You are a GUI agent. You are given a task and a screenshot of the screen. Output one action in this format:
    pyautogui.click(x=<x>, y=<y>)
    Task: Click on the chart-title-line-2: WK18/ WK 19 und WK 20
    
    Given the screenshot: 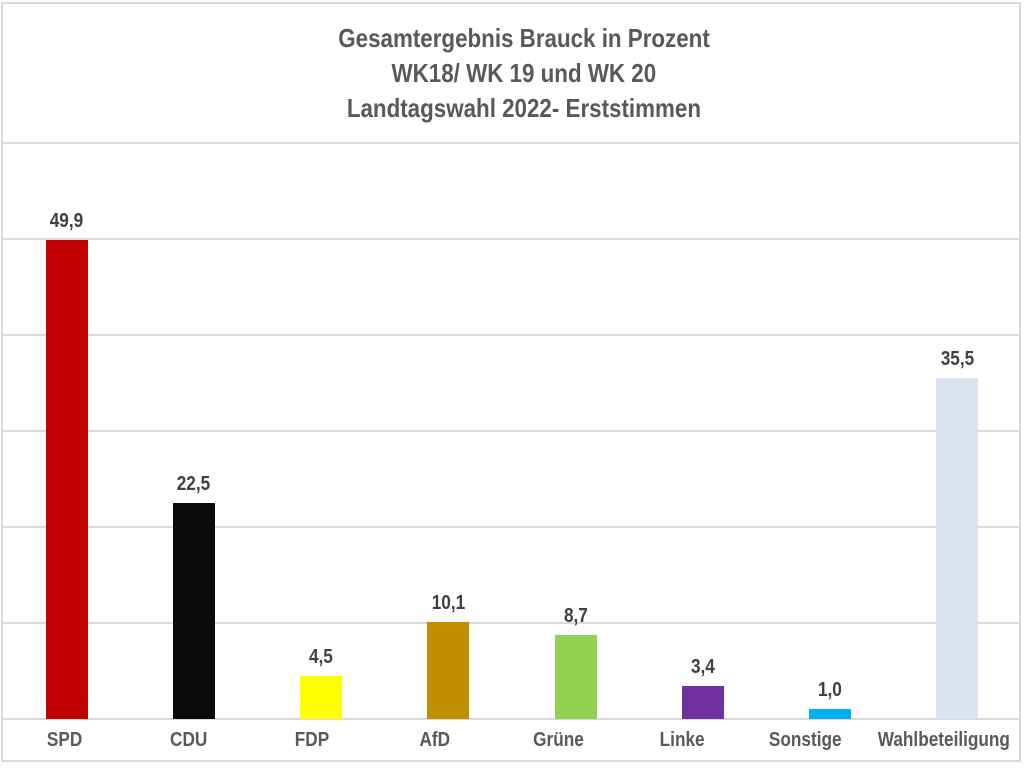 What is the action you would take?
    pyautogui.click(x=524, y=73)
    